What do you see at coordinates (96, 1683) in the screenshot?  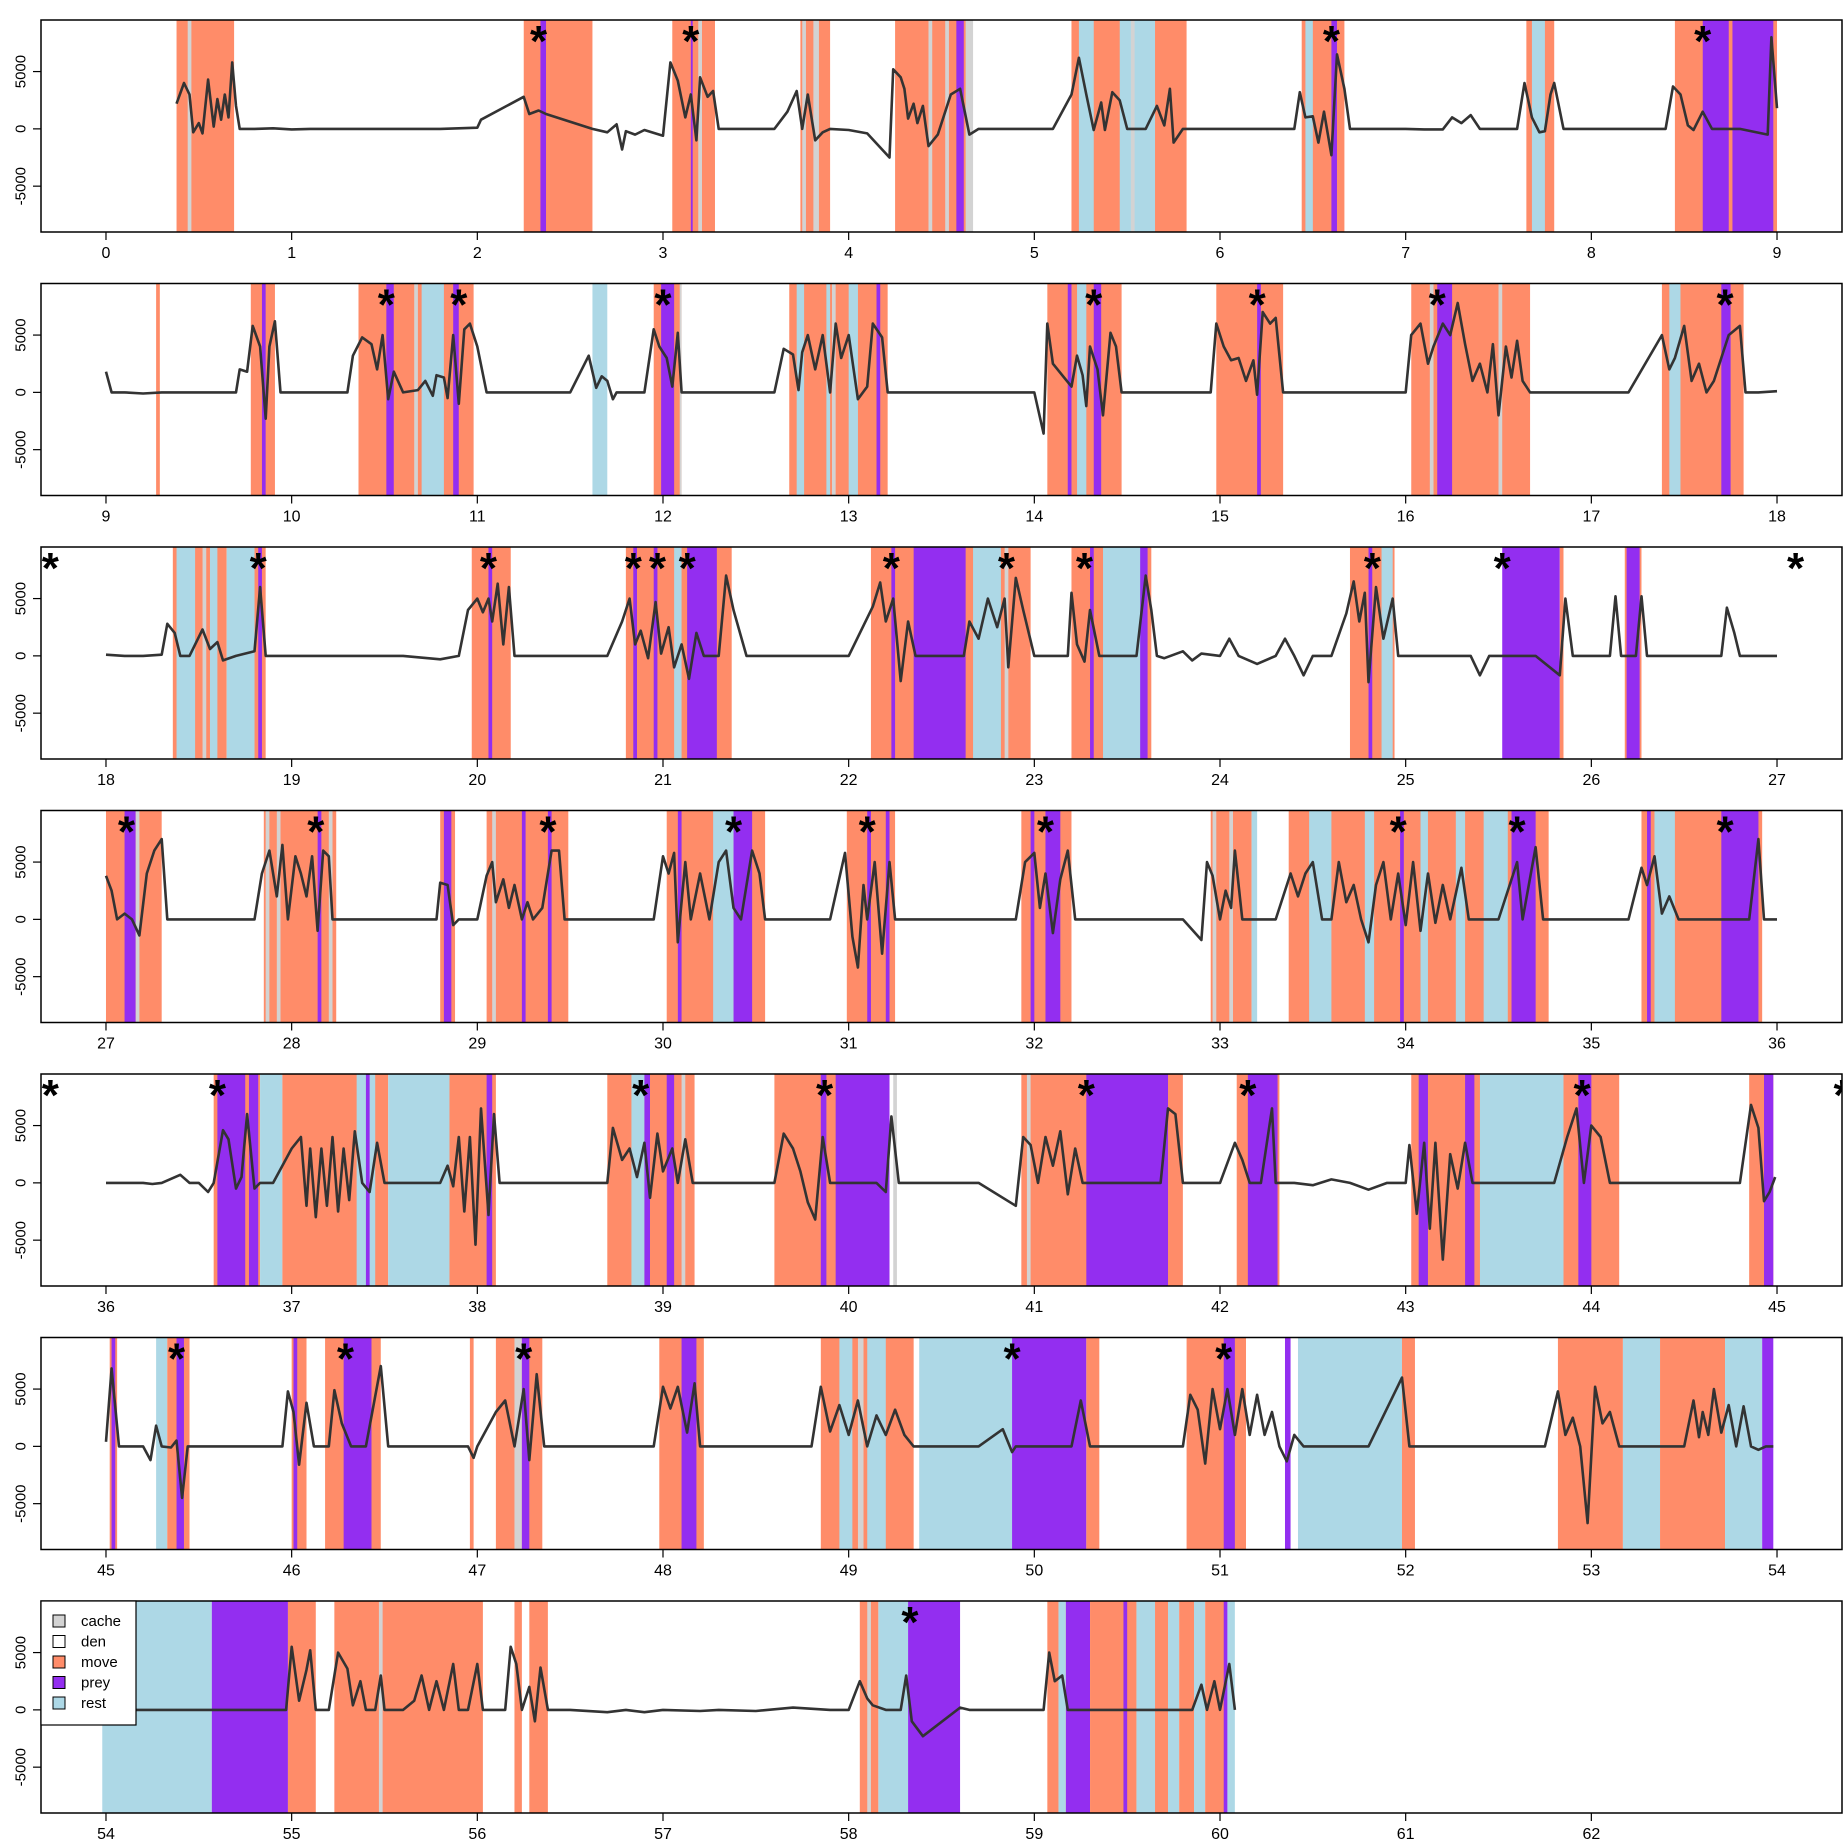 I see `legend-label-prey: prey` at bounding box center [96, 1683].